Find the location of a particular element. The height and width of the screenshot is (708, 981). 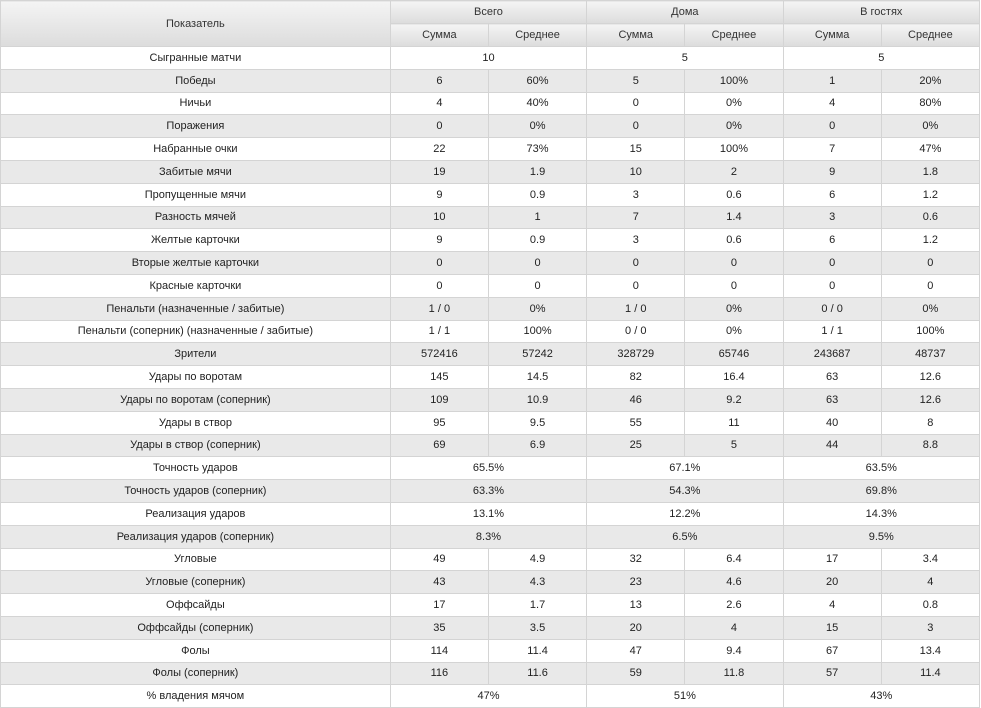

row-label: Удары в створ (соперник) is located at coordinates (195, 445).